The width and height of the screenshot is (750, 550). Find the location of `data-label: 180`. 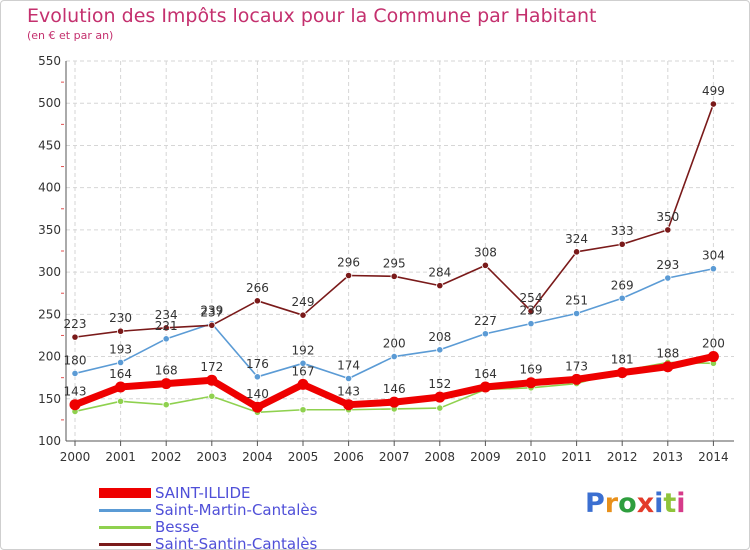

data-label: 180 is located at coordinates (75, 360).